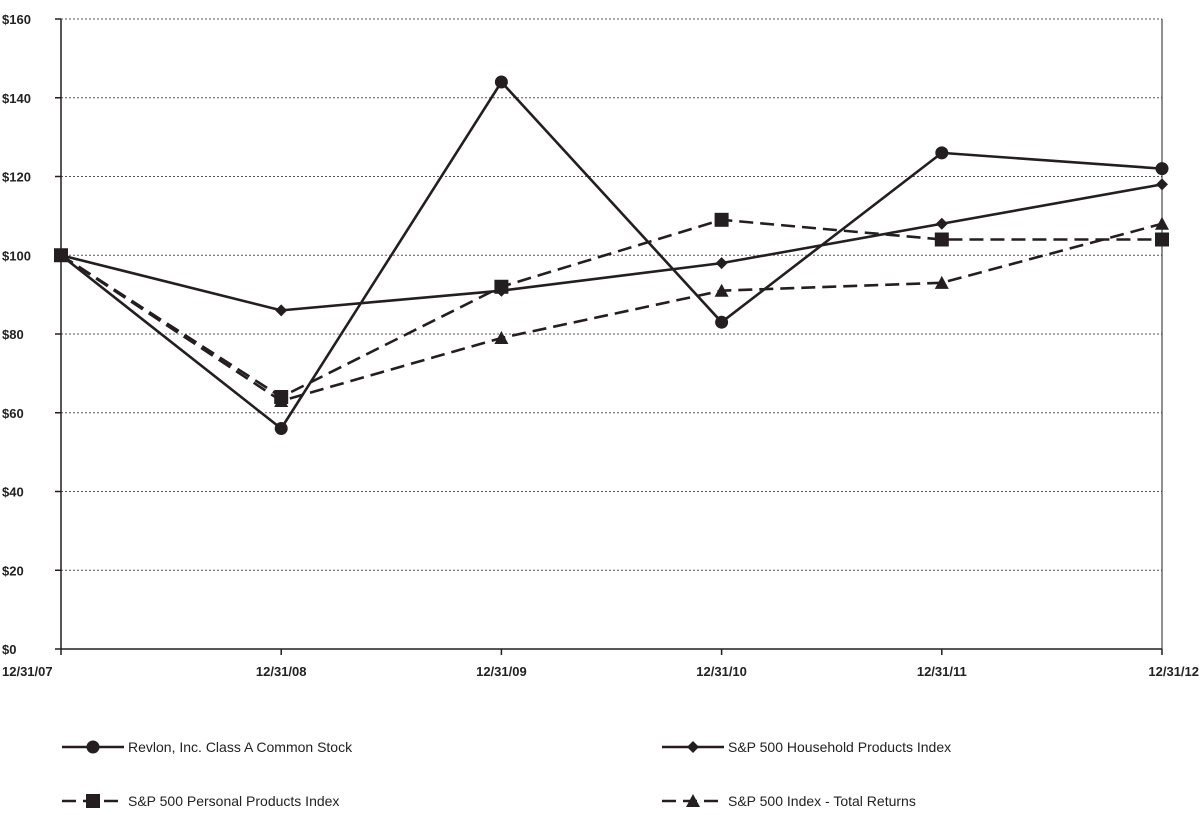 The width and height of the screenshot is (1201, 815). What do you see at coordinates (13, 413) in the screenshot?
I see `y-tick-label: $60` at bounding box center [13, 413].